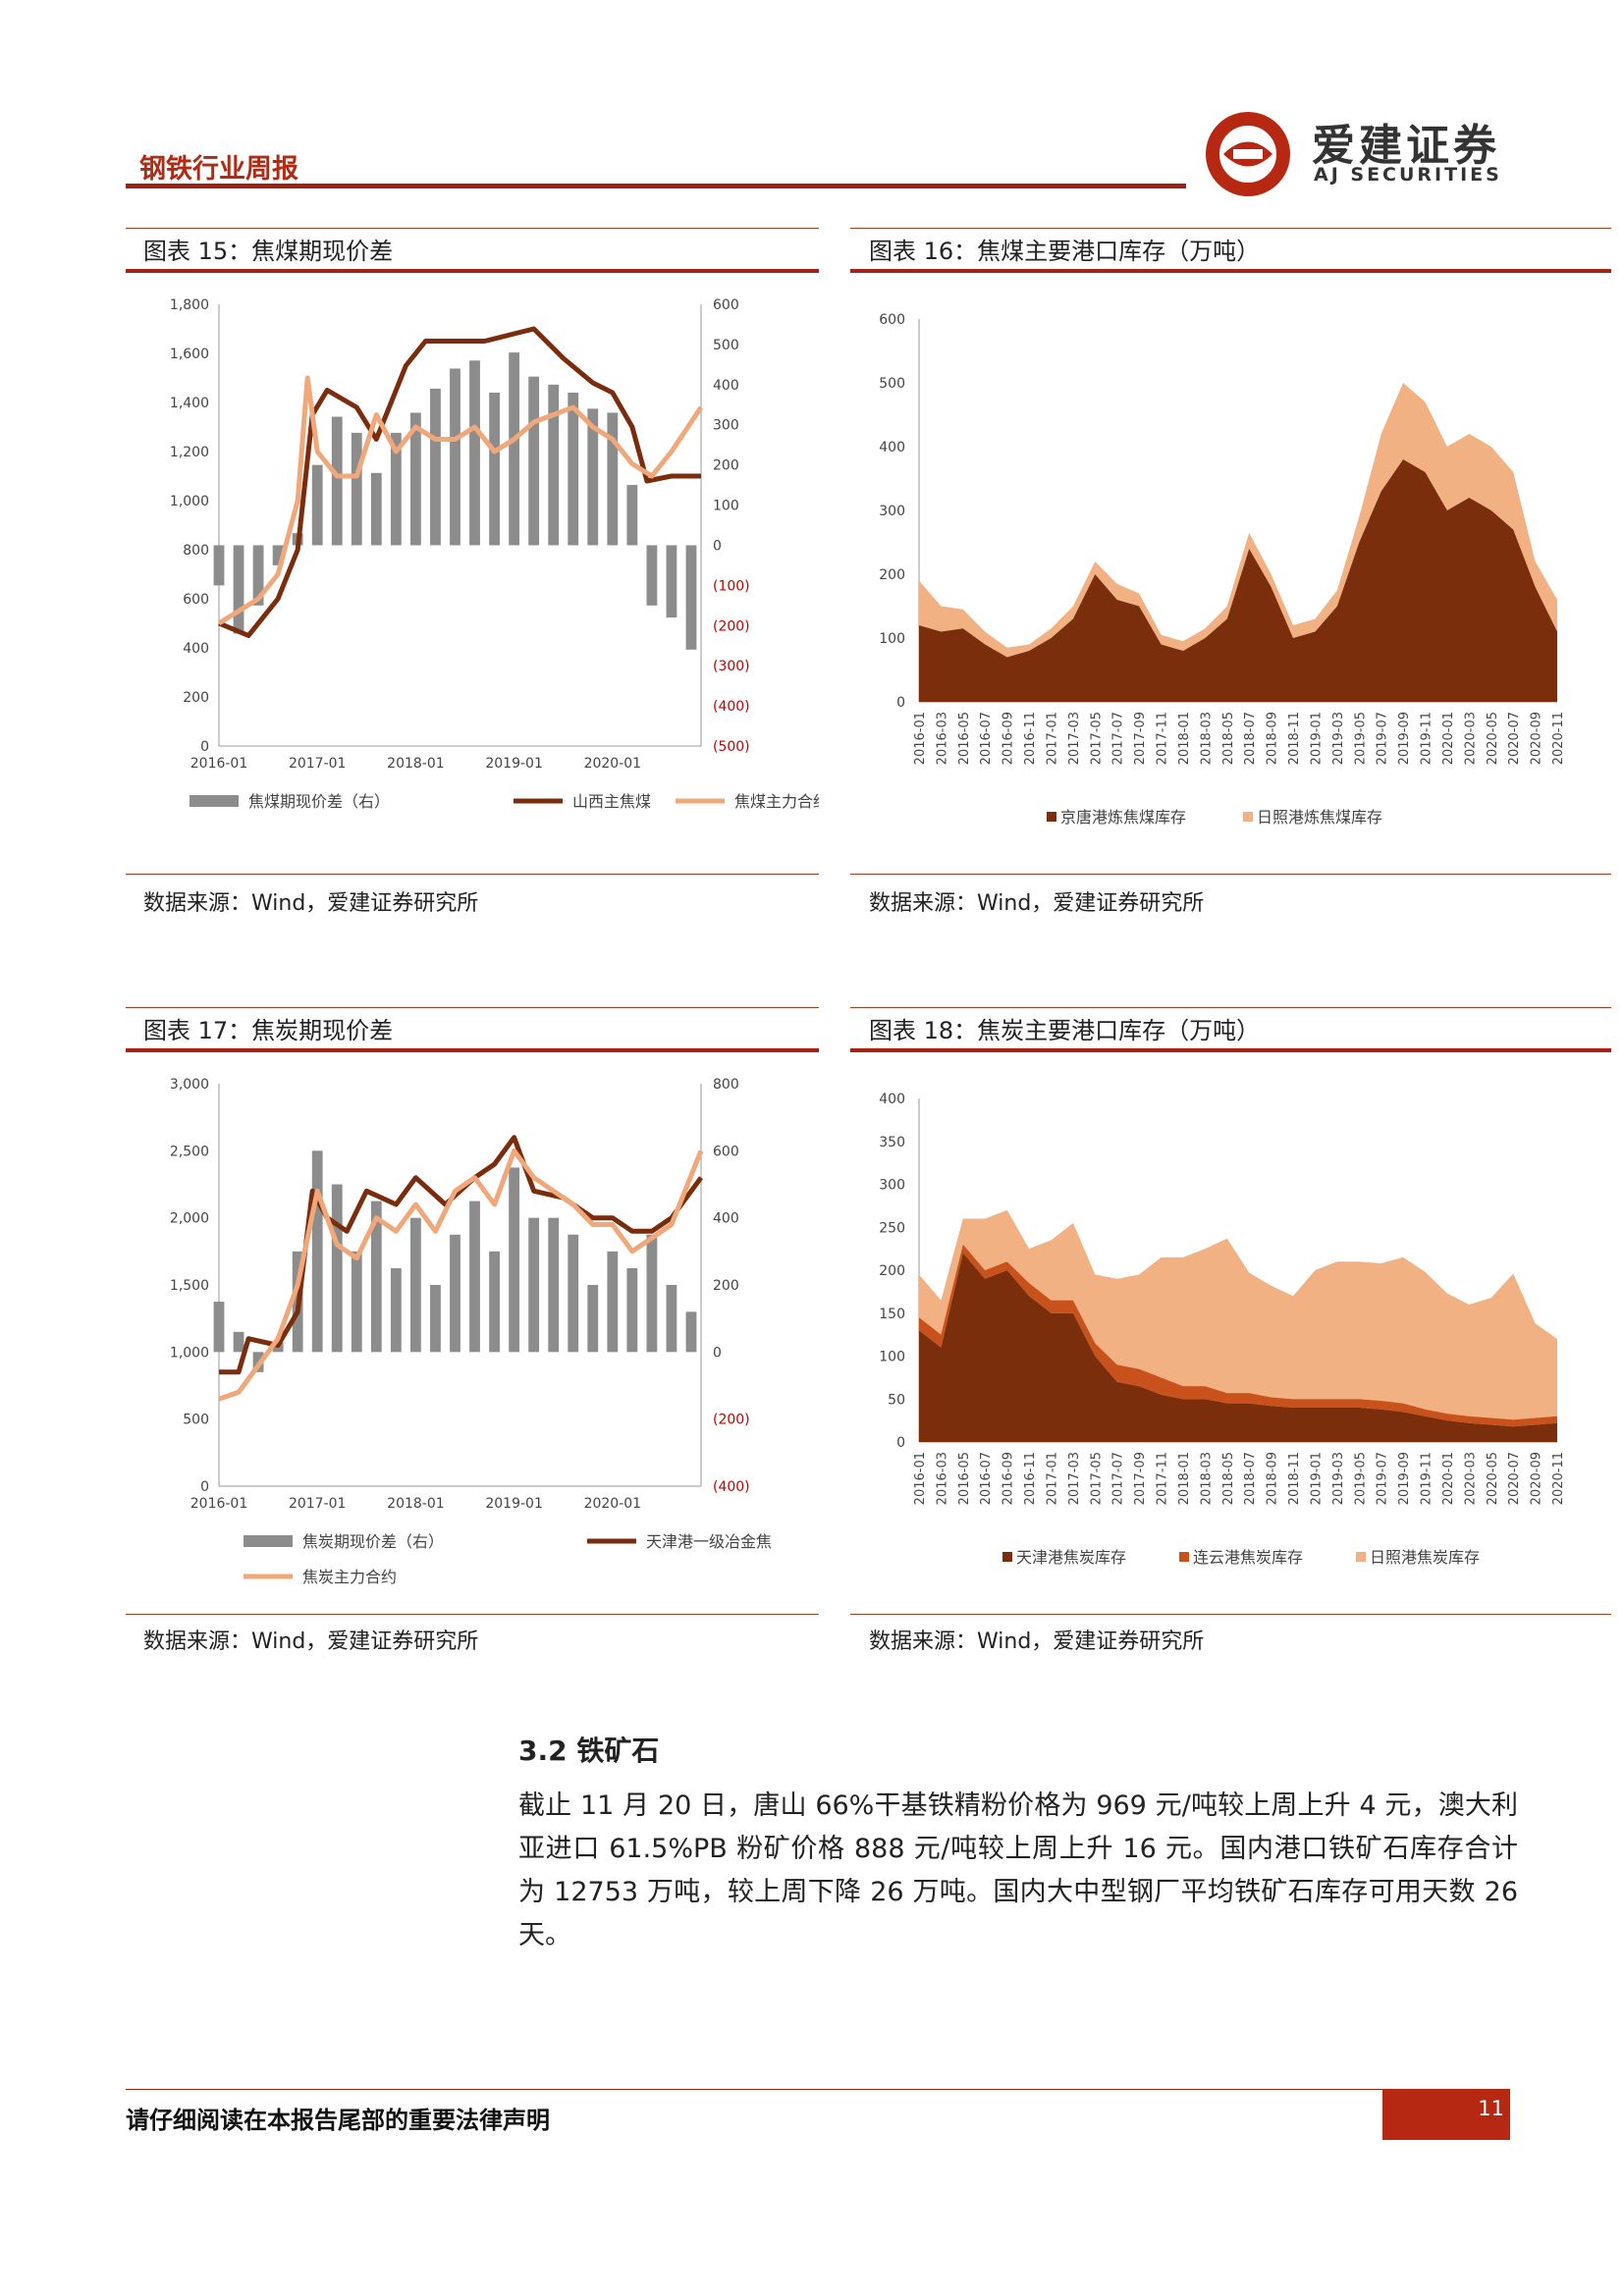 Image resolution: width=1624 pixels, height=2296 pixels. What do you see at coordinates (726, 506) in the screenshot?
I see `right-tick-label: 100` at bounding box center [726, 506].